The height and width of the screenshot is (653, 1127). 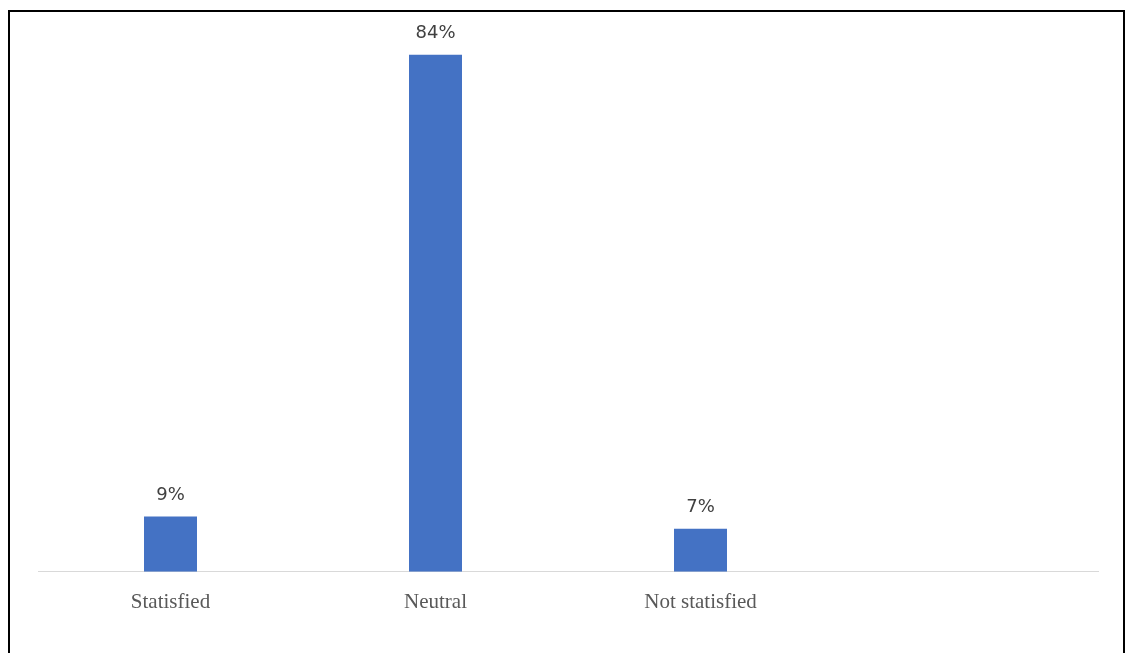 I want to click on data-label: 7%, so click(x=700, y=506).